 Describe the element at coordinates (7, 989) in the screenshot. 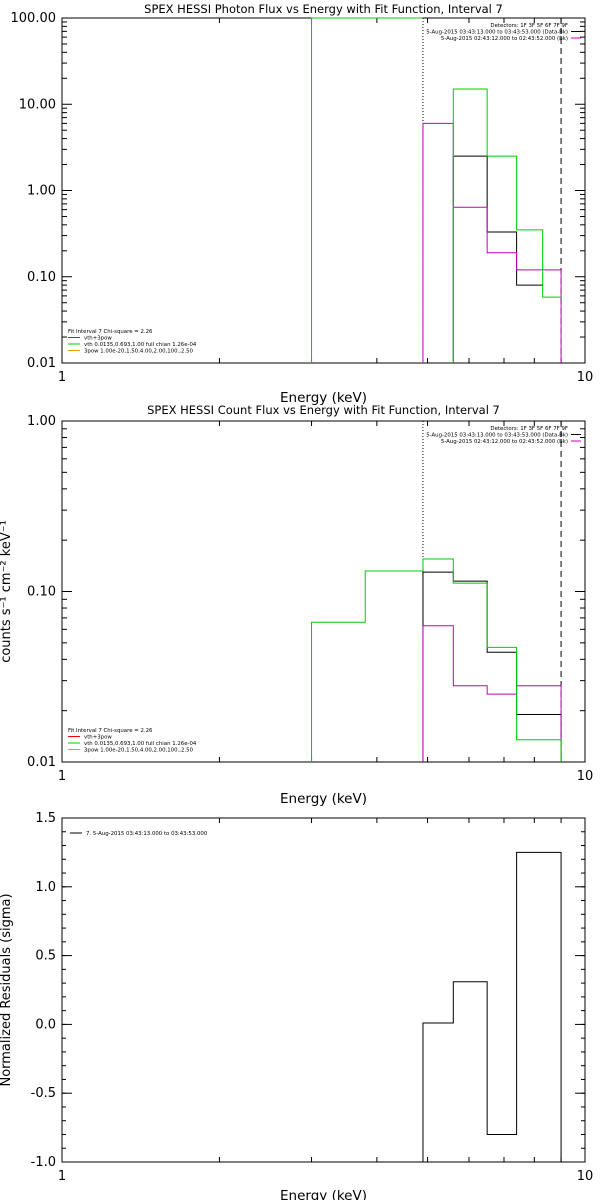

I see `y-axis-label: Normalized Residuals (sigma)` at that location.